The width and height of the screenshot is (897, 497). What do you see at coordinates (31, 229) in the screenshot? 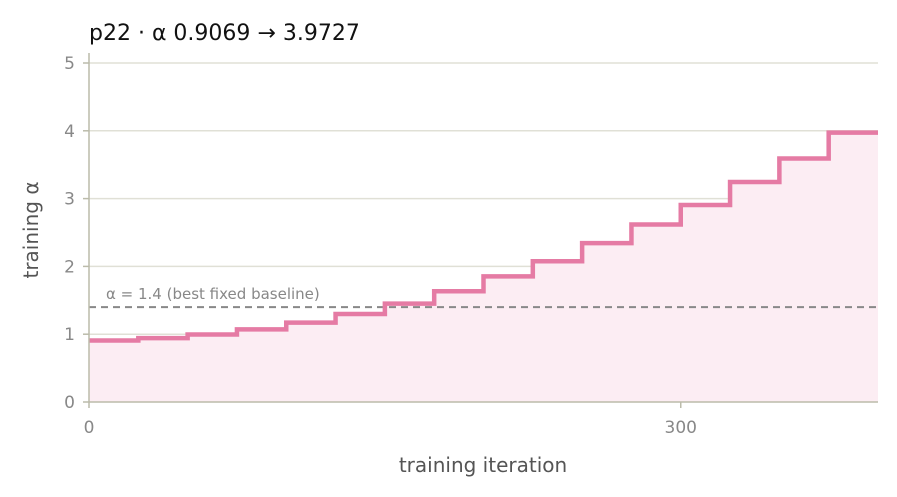
I see `y-axis-label: training α` at bounding box center [31, 229].